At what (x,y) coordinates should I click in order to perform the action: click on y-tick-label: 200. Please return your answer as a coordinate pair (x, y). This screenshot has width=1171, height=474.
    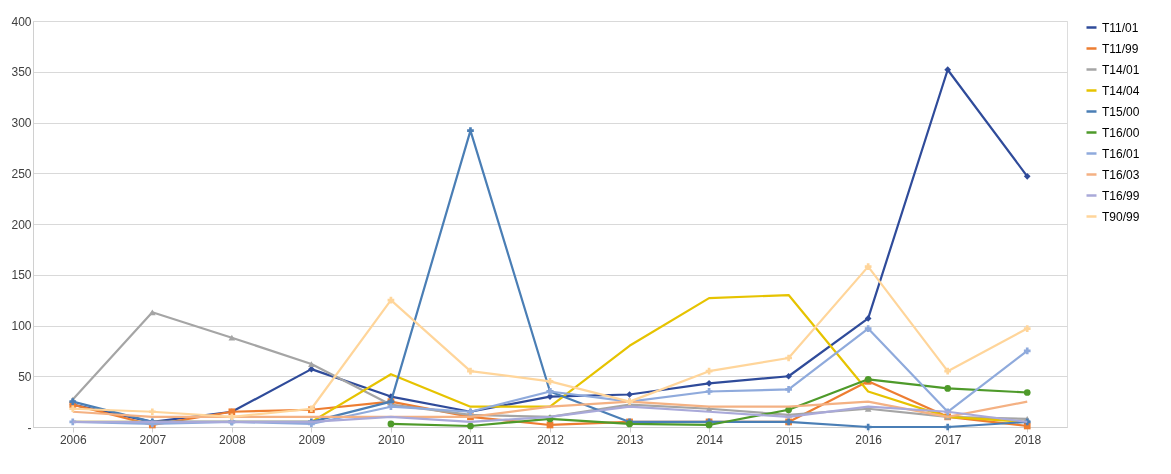
    Looking at the image, I should click on (21, 224).